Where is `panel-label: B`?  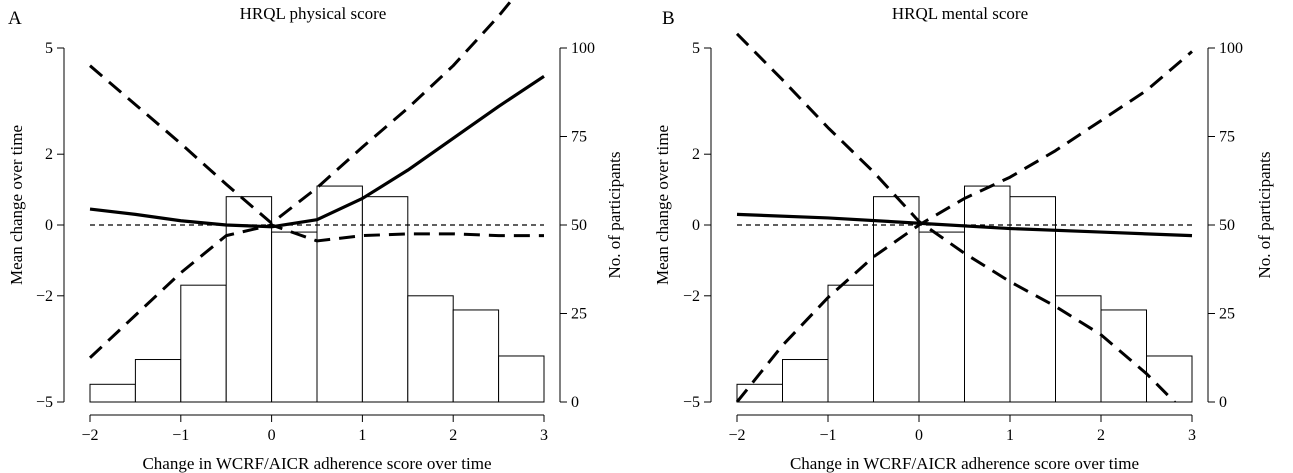
panel-label: B is located at coordinates (668, 18).